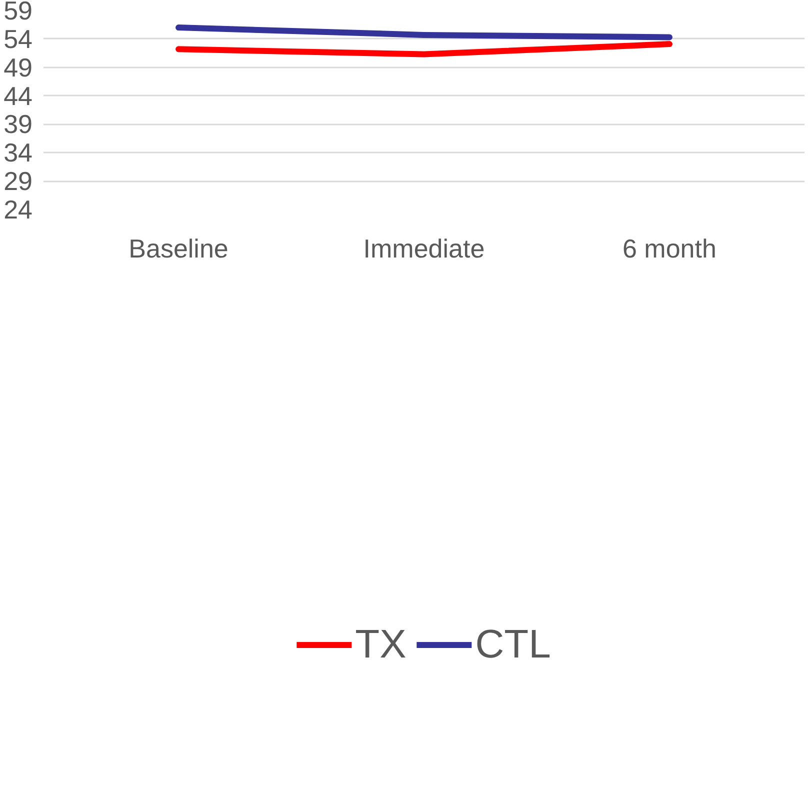 This screenshot has height=786, width=809. What do you see at coordinates (18, 13) in the screenshot?
I see `y-tick-label: 59` at bounding box center [18, 13].